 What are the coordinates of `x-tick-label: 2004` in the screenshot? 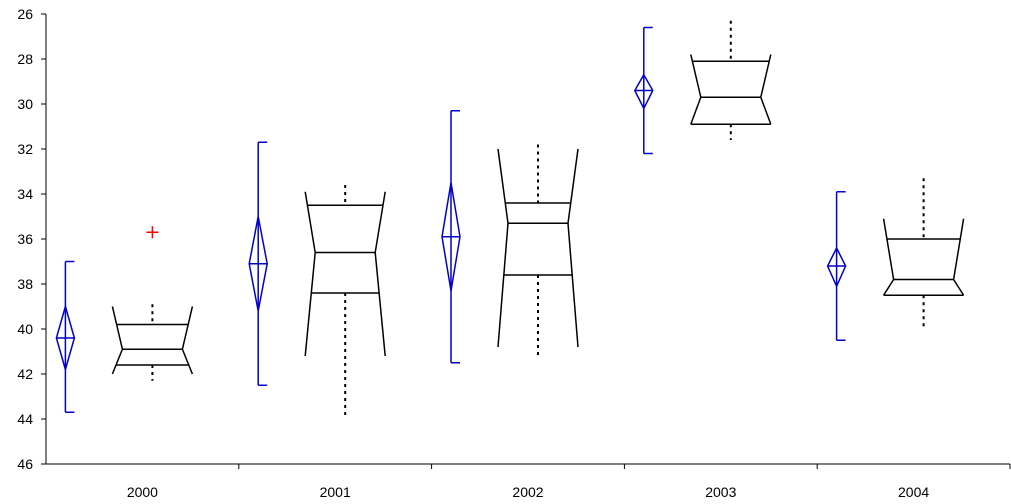 It's located at (913, 492).